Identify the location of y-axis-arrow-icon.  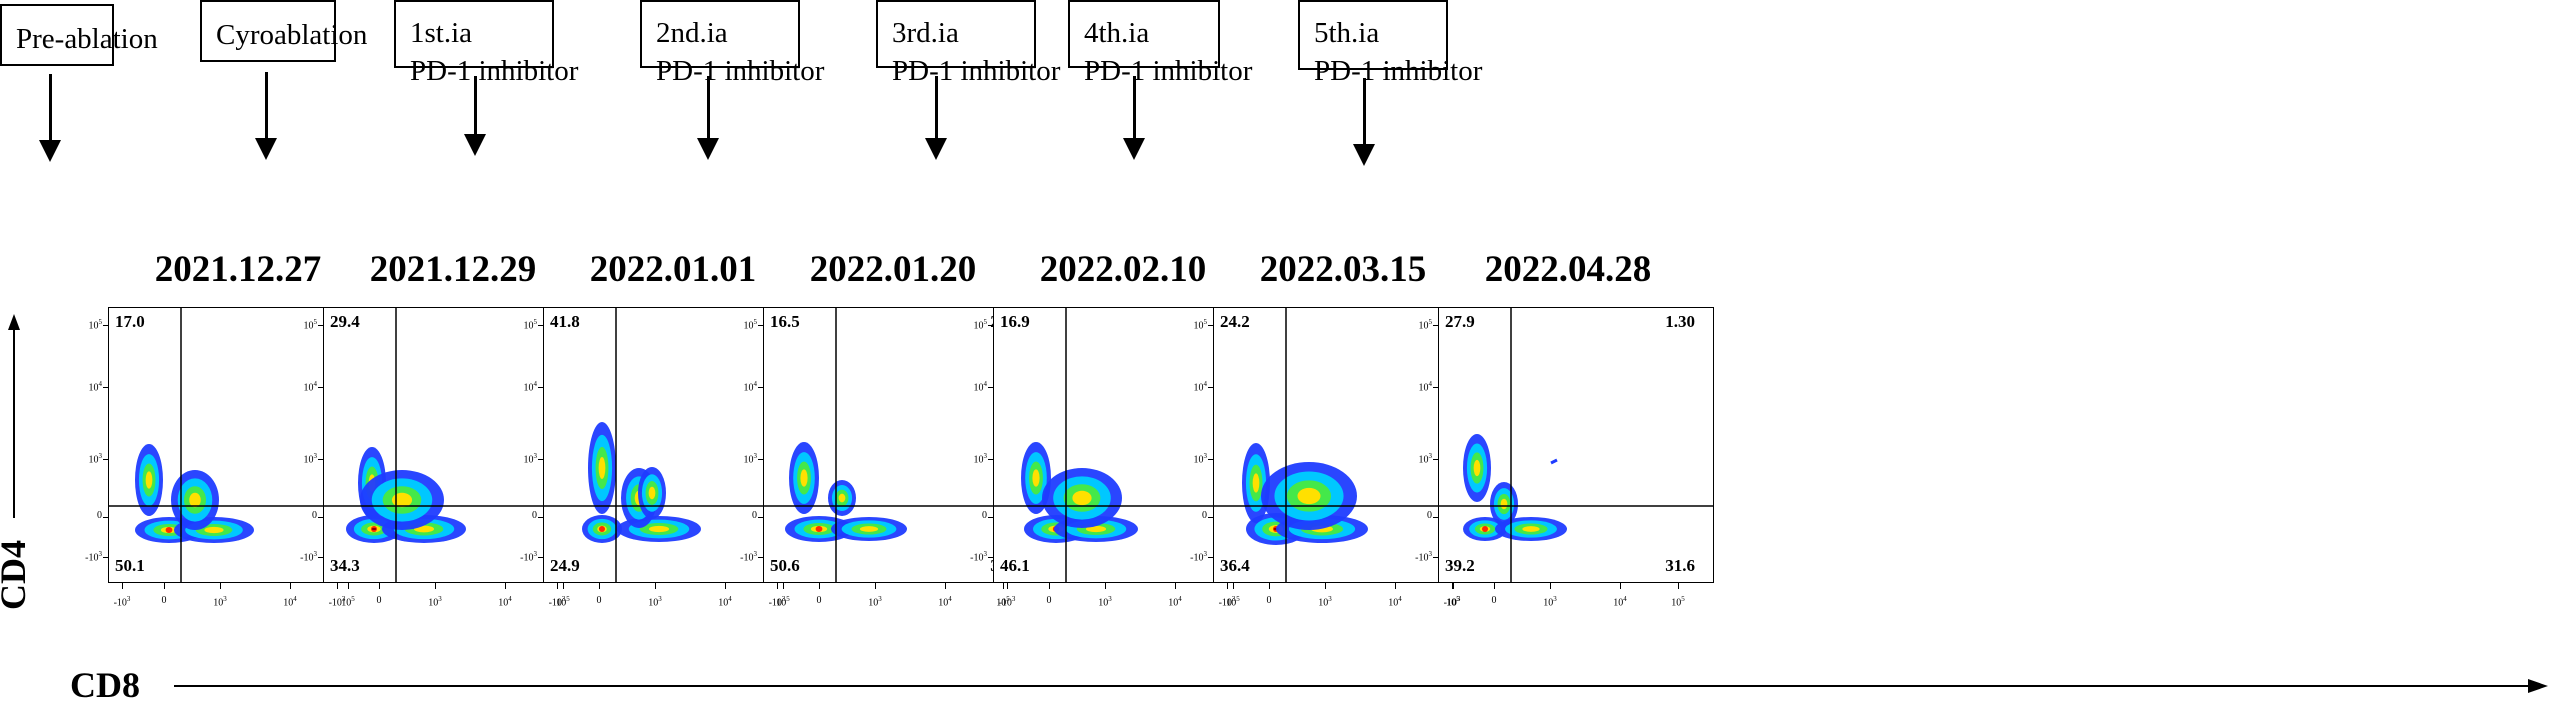
(14, 416).